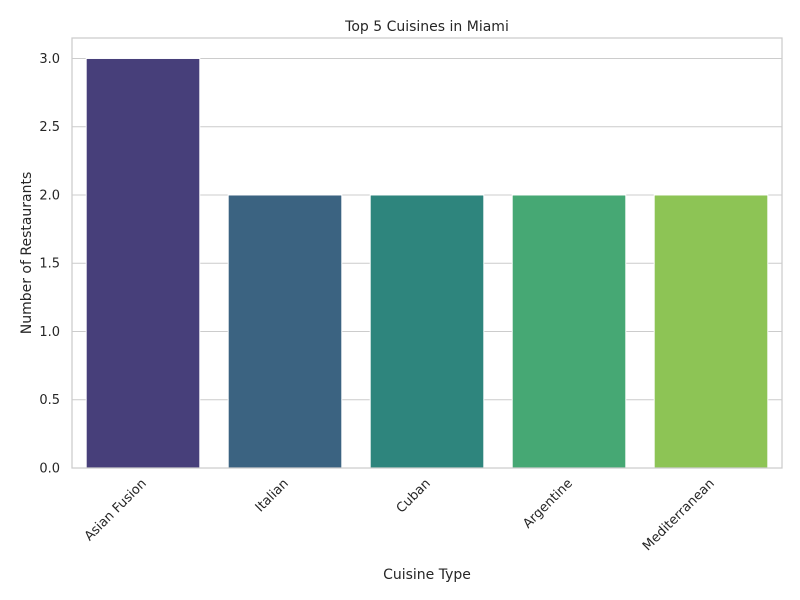 This screenshot has height=600, width=800. Describe the element at coordinates (49, 59) in the screenshot. I see `y-tick-label: 3.0` at that location.